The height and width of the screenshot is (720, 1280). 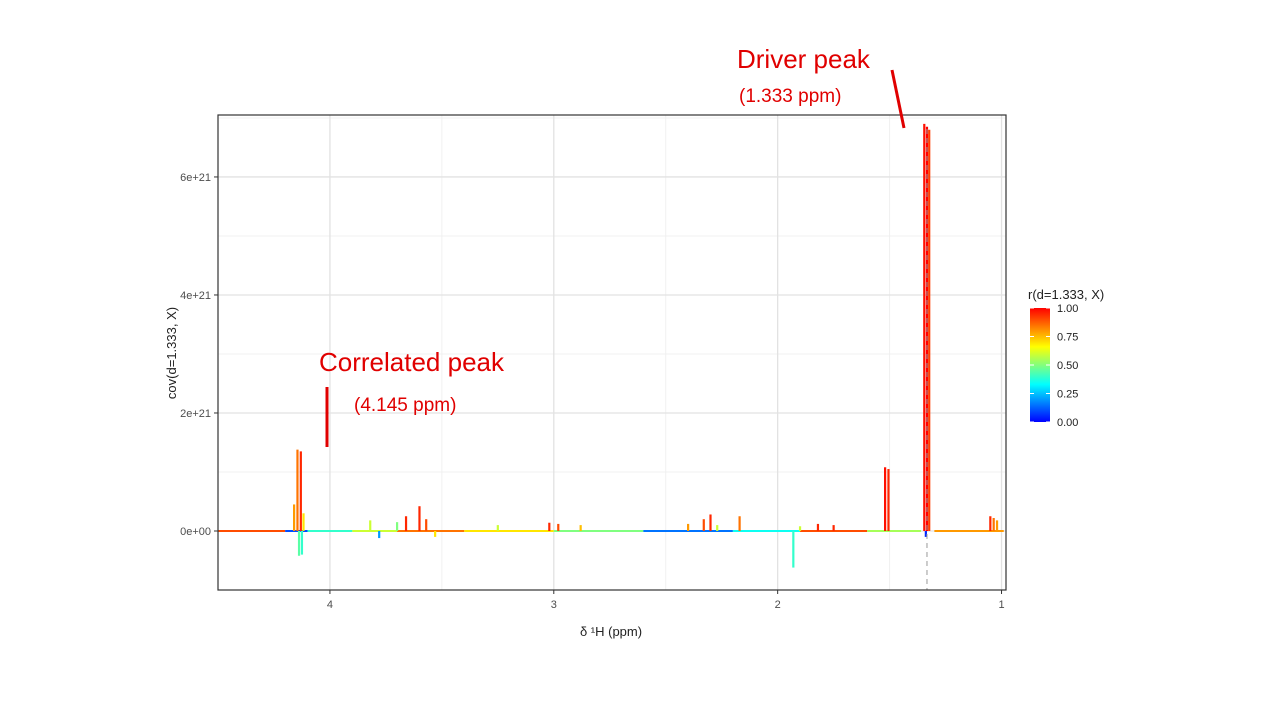 I want to click on colorbar-legend: r(d=1.333, X) 1.00 0.75 0.50 0.25 0.00, so click(x=1066, y=358).